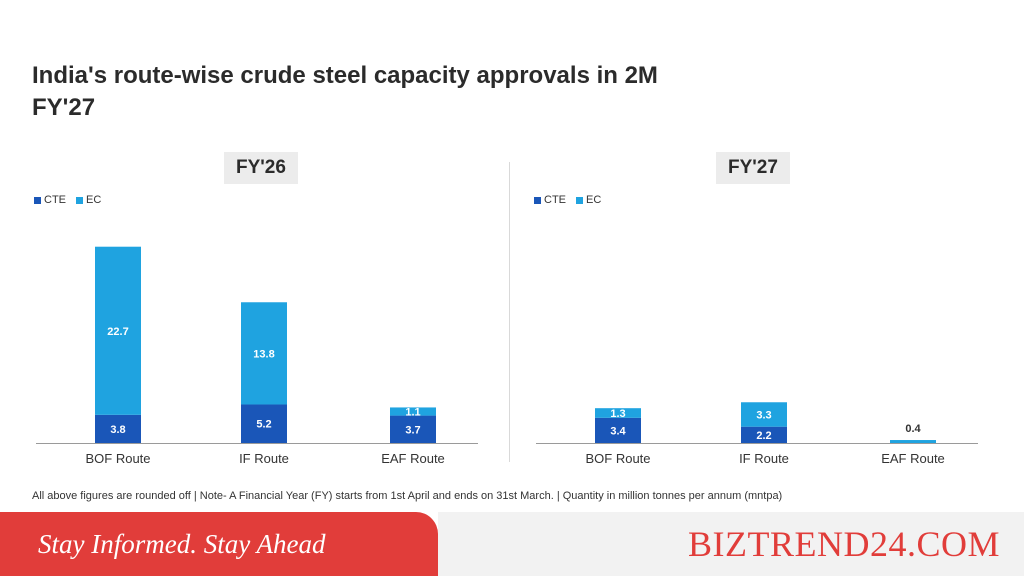 The image size is (1024, 576). I want to click on data-label-ec-0: 1.3, so click(617, 414).